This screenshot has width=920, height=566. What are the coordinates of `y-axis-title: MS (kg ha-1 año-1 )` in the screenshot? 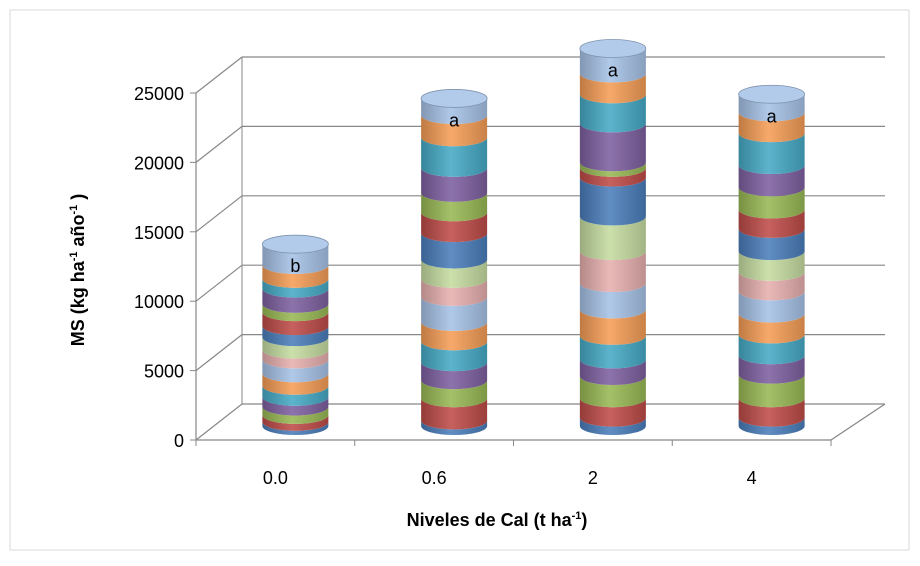 It's located at (78, 270).